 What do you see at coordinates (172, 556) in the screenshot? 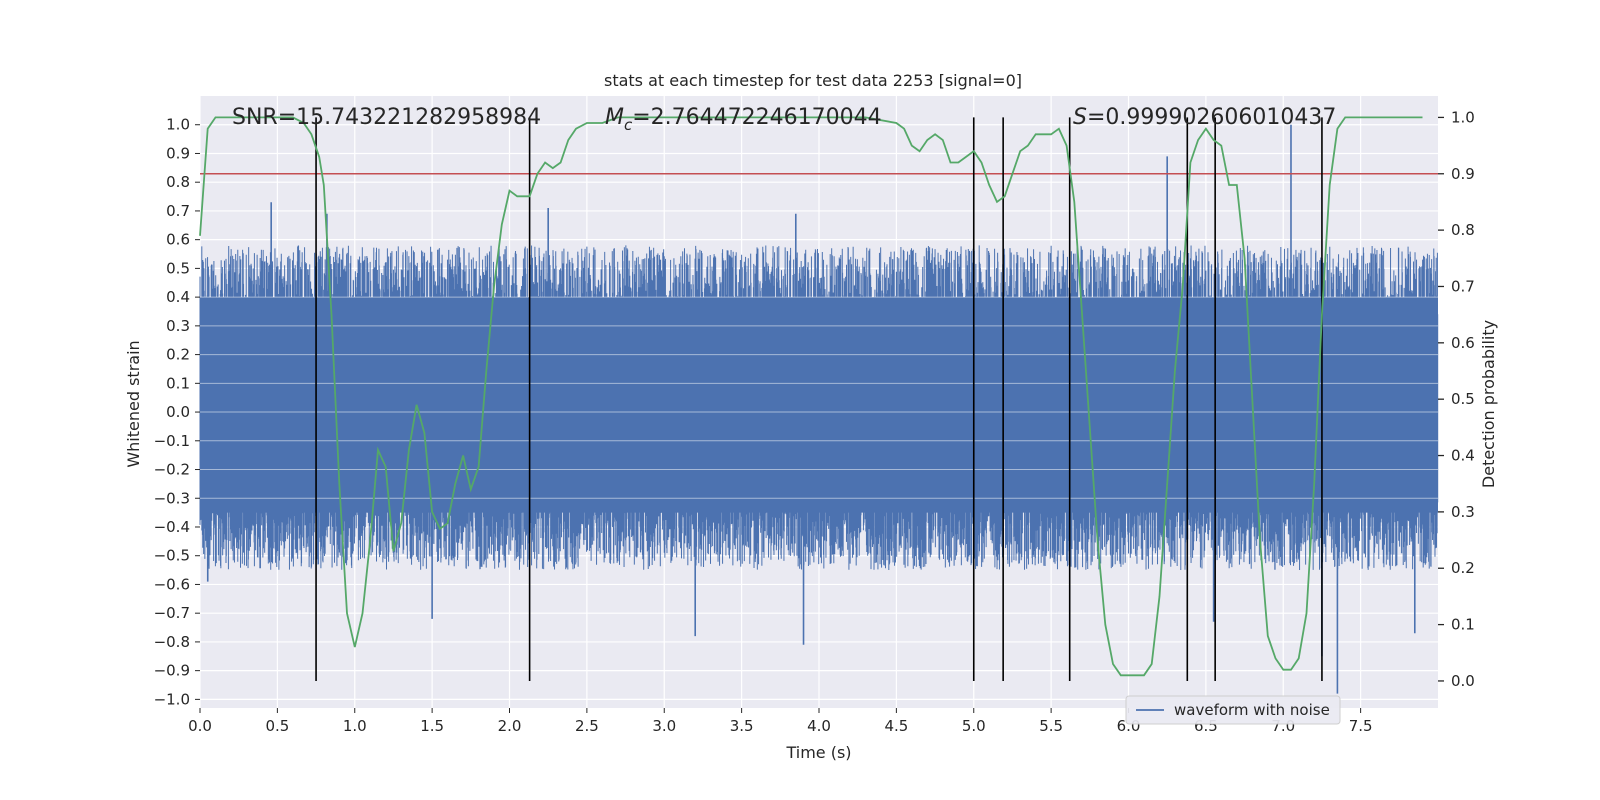
I see `y-tick-label: −0.5` at bounding box center [172, 556].